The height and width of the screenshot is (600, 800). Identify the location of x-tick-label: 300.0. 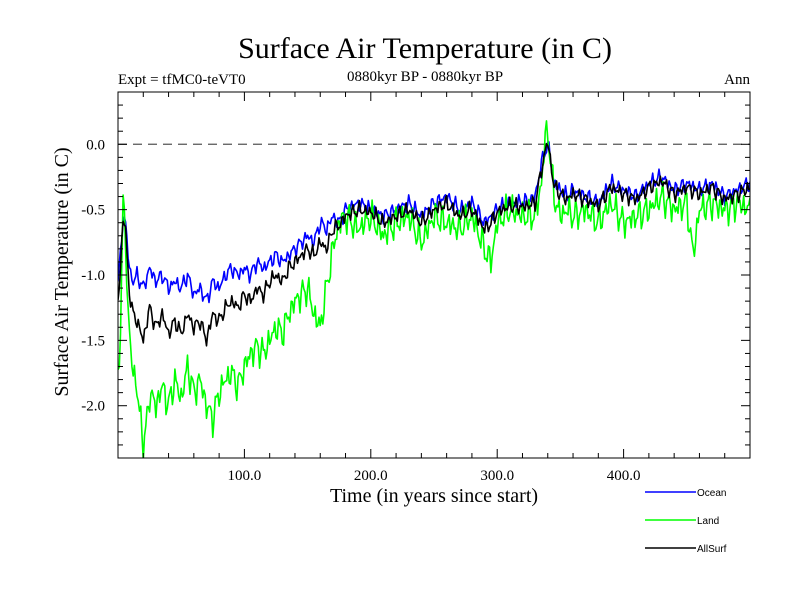
(497, 476).